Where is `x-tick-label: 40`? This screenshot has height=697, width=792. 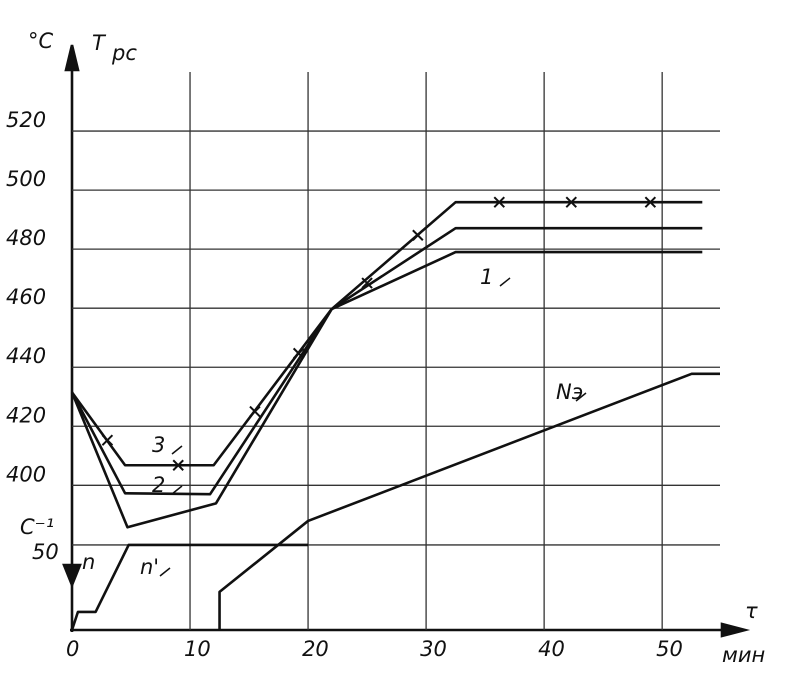 x-tick-label: 40 is located at coordinates (551, 649).